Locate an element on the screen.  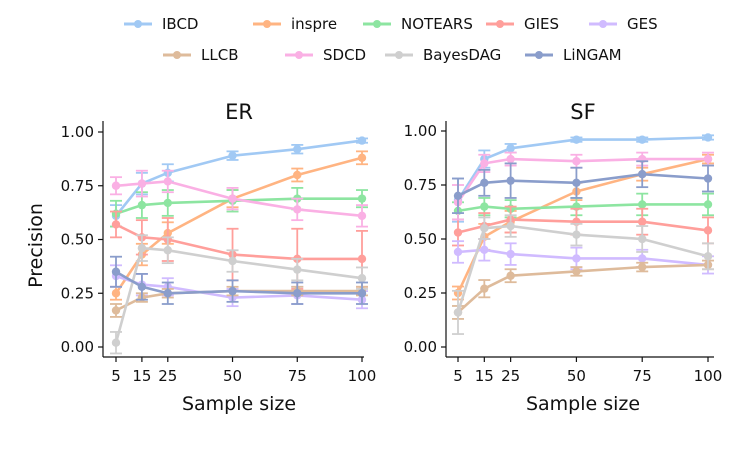
legend-item-sdcd: SDCD is located at coordinates (325, 55).